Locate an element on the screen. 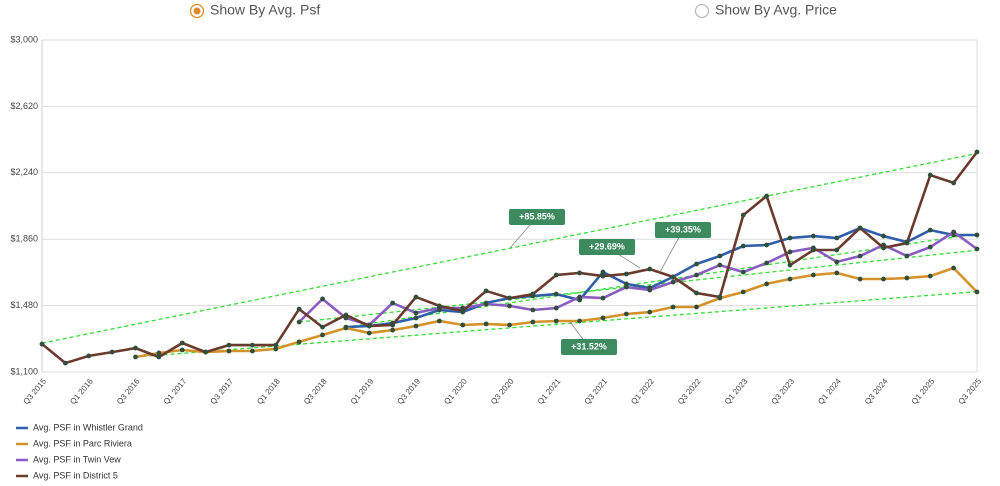 The height and width of the screenshot is (486, 1000). x-tick-label: Q3 2023 is located at coordinates (783, 391).